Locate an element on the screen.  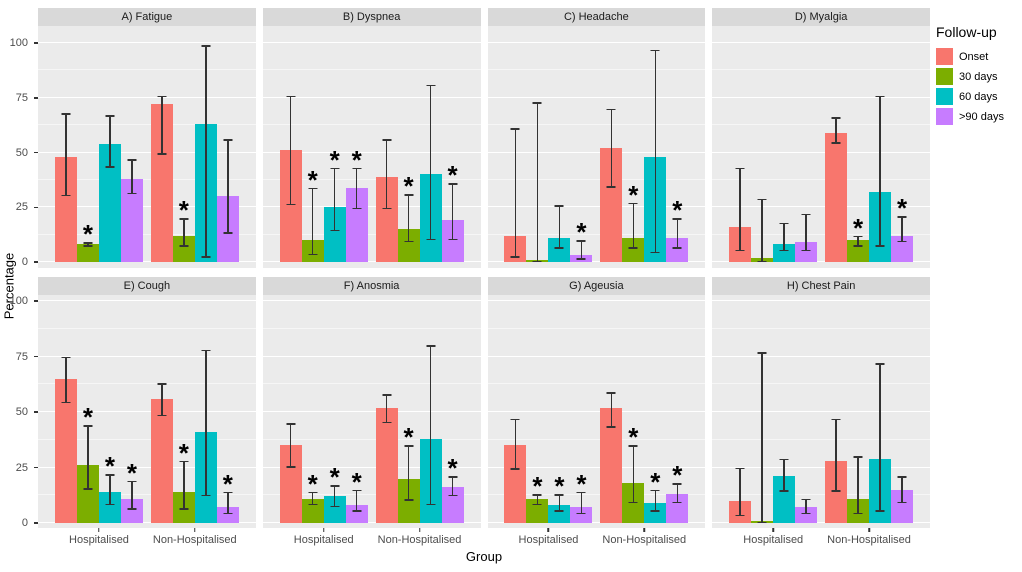
facet-plot-area: * * * is located at coordinates (596, 147).